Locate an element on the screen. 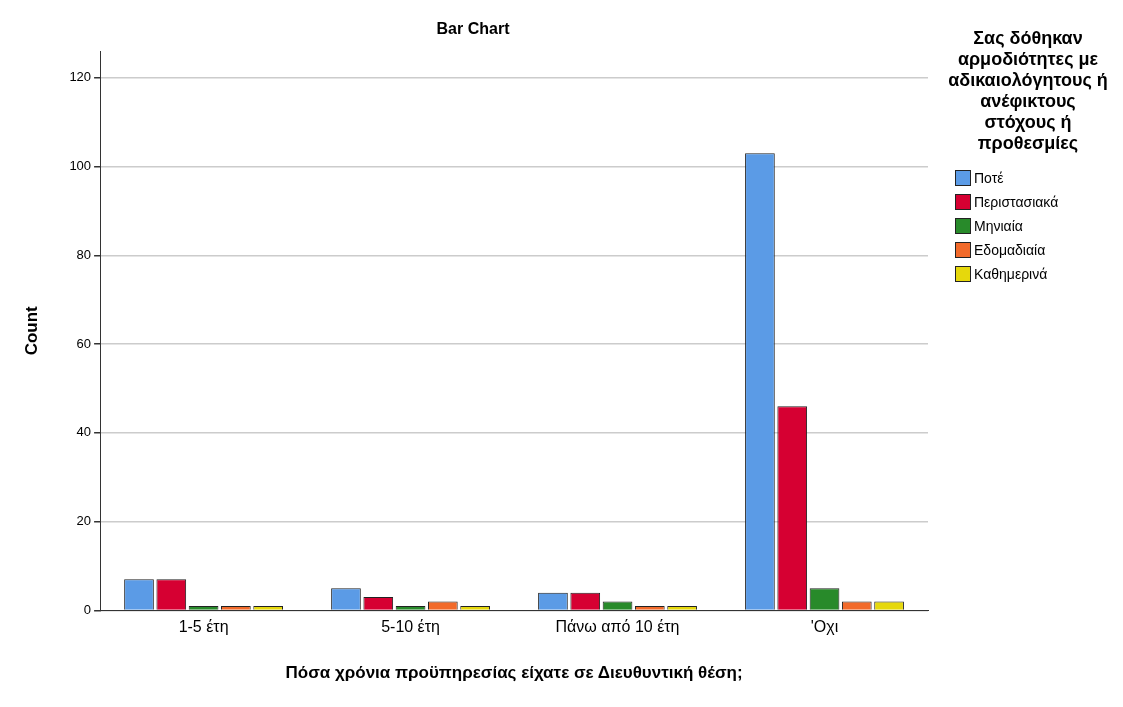 This screenshot has height=707, width=1123. y-tick-label: 100 is located at coordinates (80, 166).